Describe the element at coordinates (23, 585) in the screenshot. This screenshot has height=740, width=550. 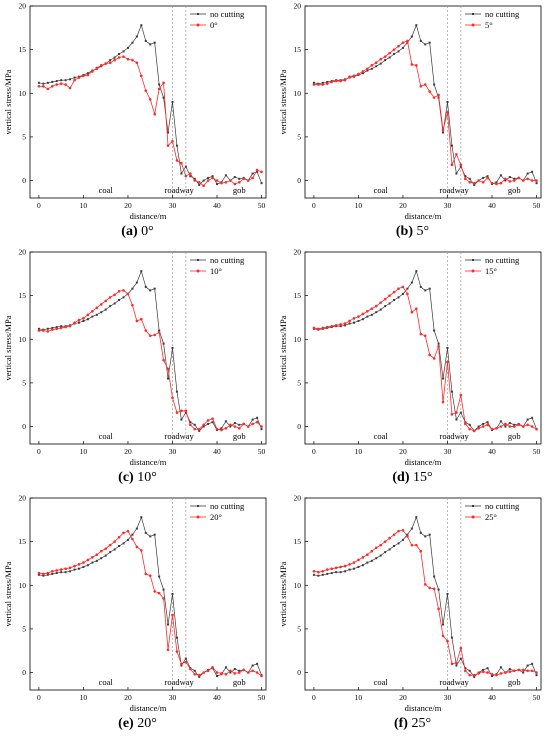
I see `y-tick-label: 10` at that location.